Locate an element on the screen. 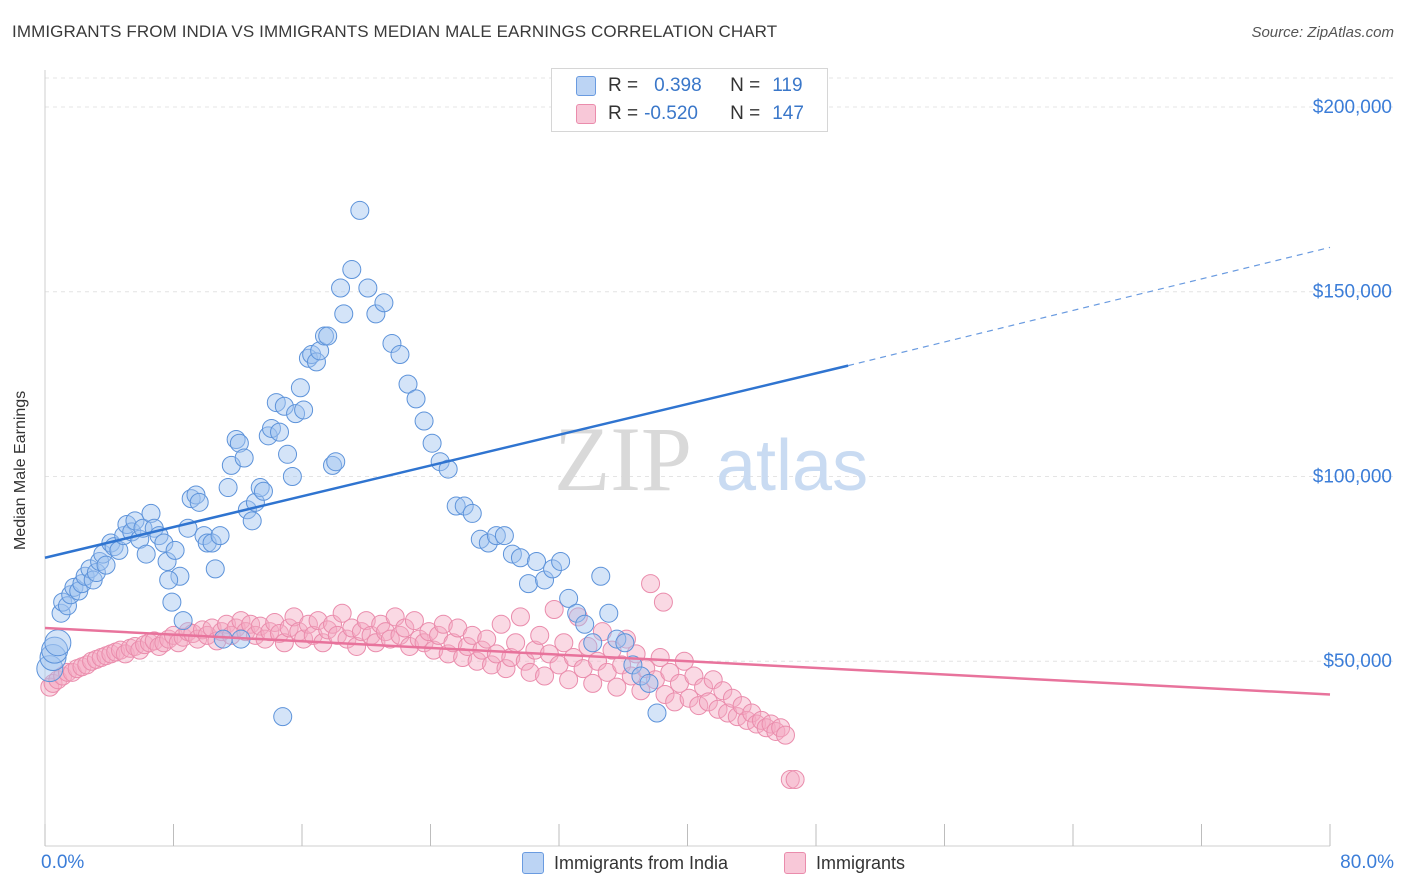 Image resolution: width=1406 pixels, height=892 pixels. watermark: ZIP atlas is located at coordinates (711, 459).